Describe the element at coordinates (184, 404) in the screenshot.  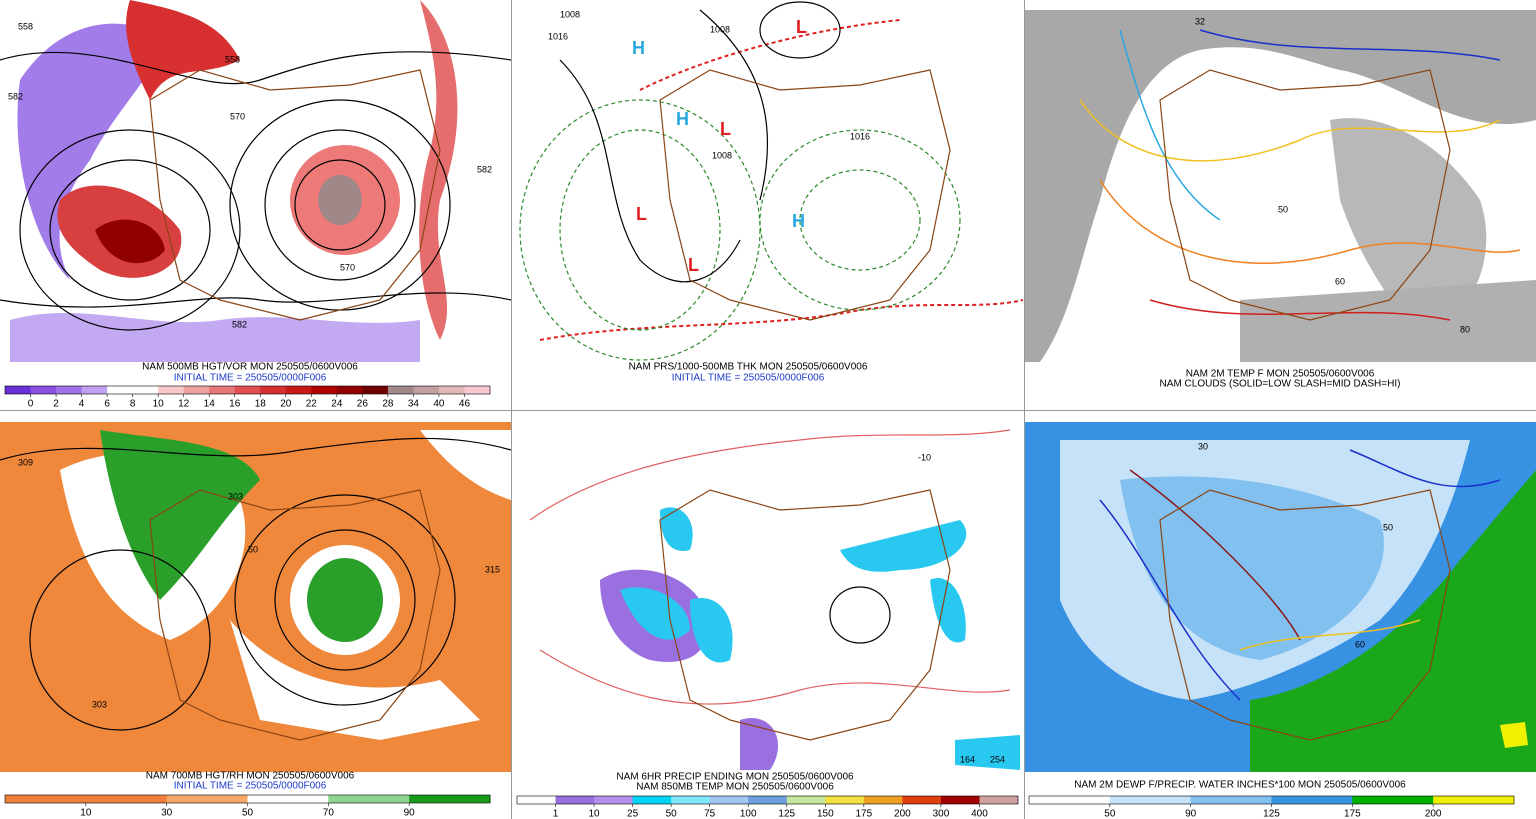
I see `colorbar-label: 12` at that location.